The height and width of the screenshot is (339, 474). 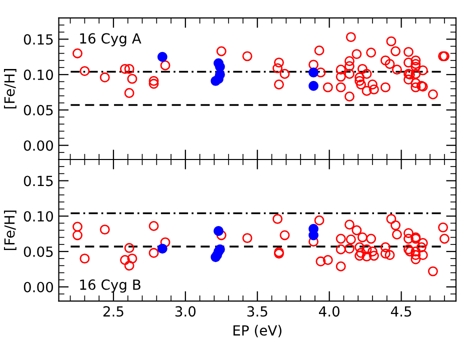 What do you see at coordinates (329, 311) in the screenshot?
I see `x-tick-label: 4.0` at bounding box center [329, 311].